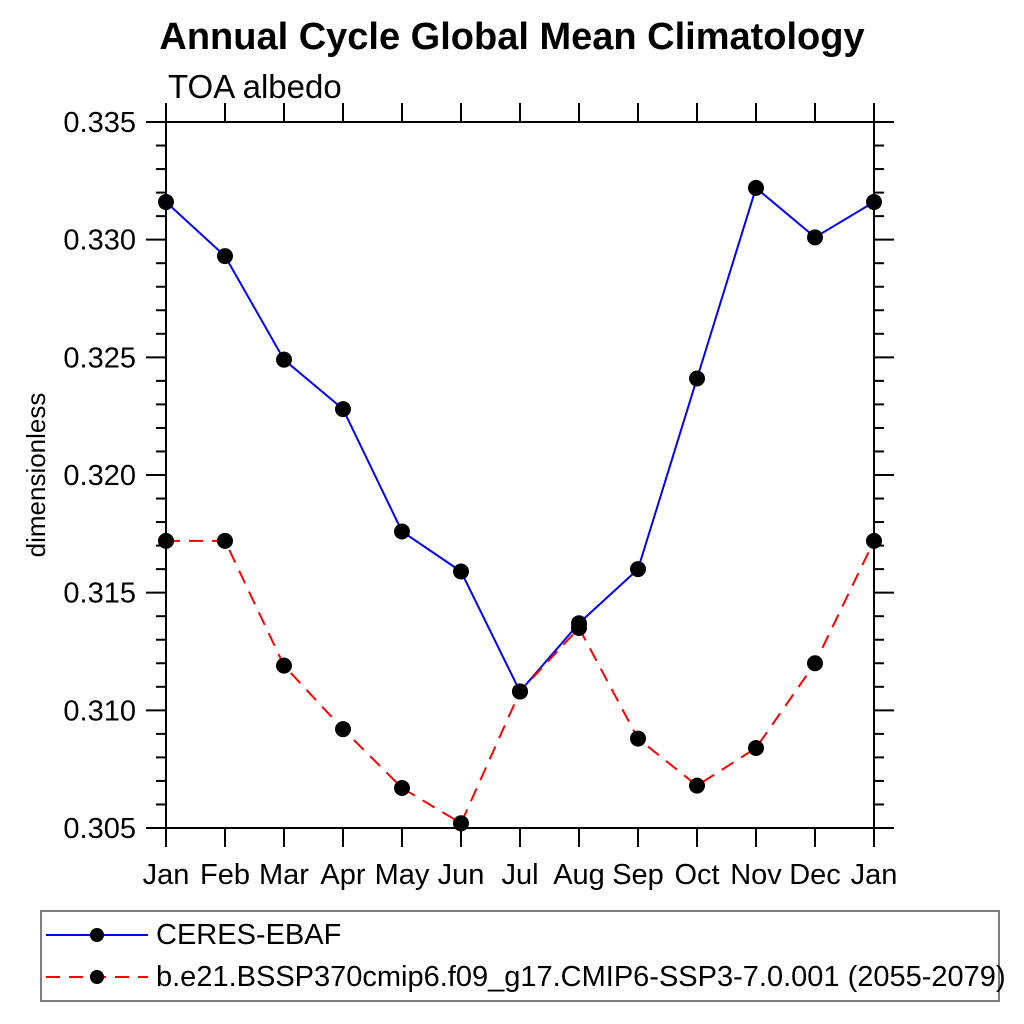 The width and height of the screenshot is (1024, 1024). What do you see at coordinates (638, 875) in the screenshot?
I see `x-tick-label: Sep` at bounding box center [638, 875].